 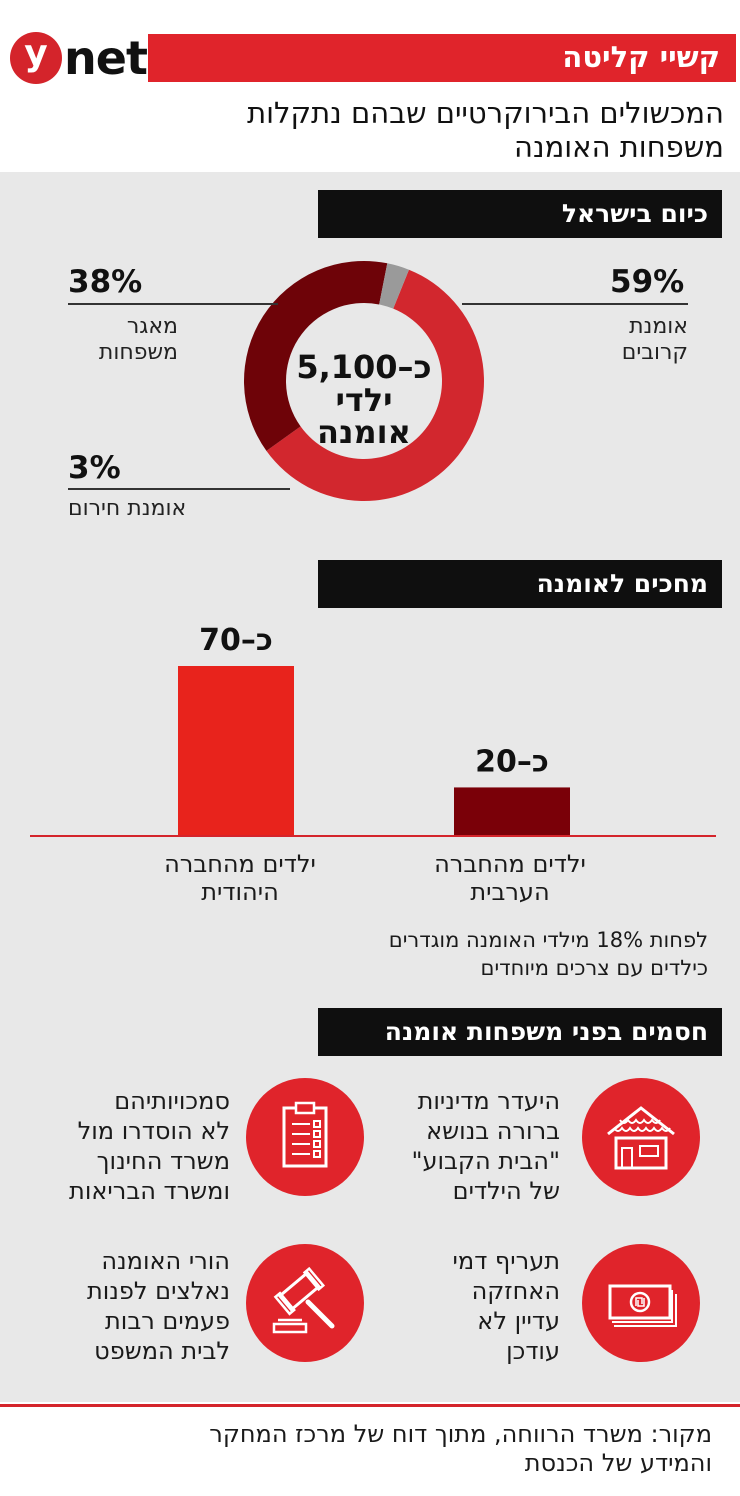 I want to click on barrier-4-line-1: הורי האומנה, so click(x=165, y=1261).